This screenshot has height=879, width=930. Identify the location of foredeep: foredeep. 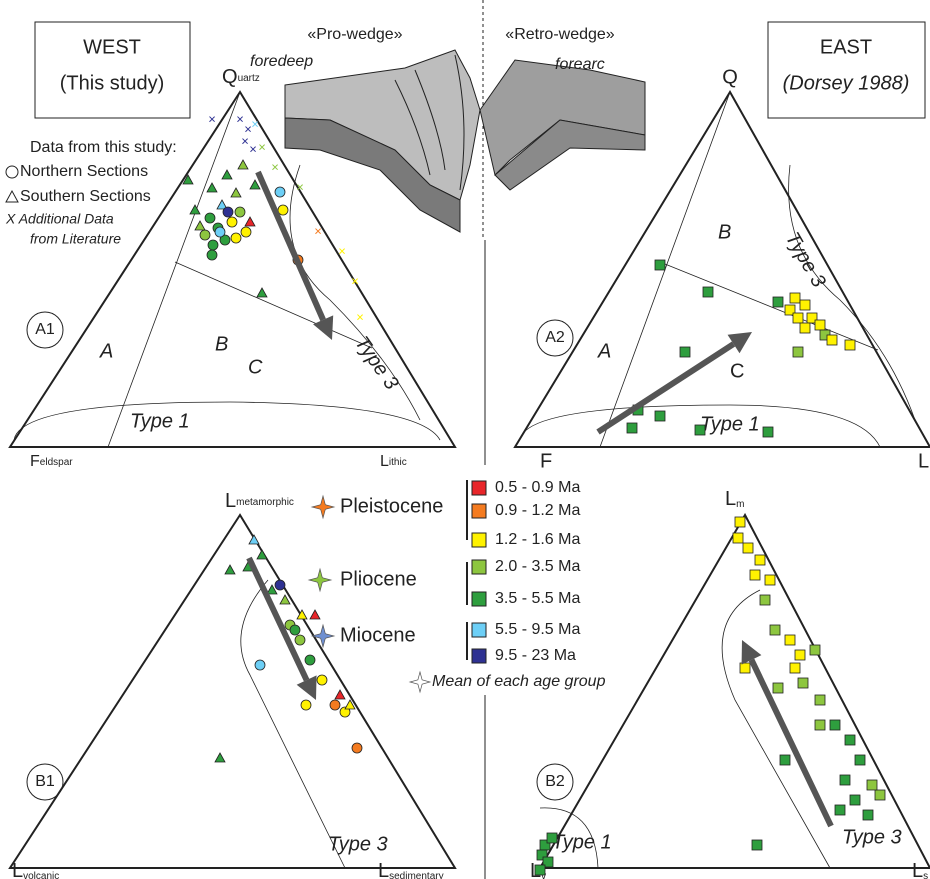
(281, 61).